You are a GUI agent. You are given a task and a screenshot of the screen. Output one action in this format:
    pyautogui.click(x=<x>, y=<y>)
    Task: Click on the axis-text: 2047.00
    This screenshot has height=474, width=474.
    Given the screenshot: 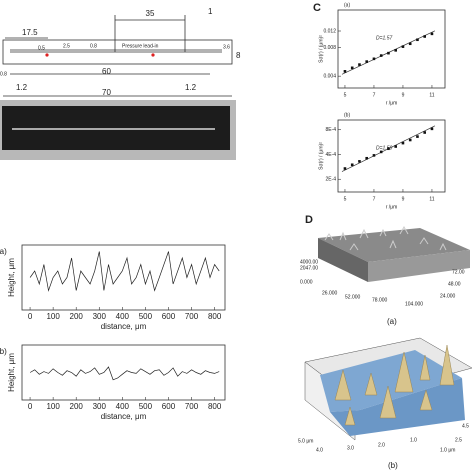 What is the action you would take?
    pyautogui.click(x=309, y=268)
    